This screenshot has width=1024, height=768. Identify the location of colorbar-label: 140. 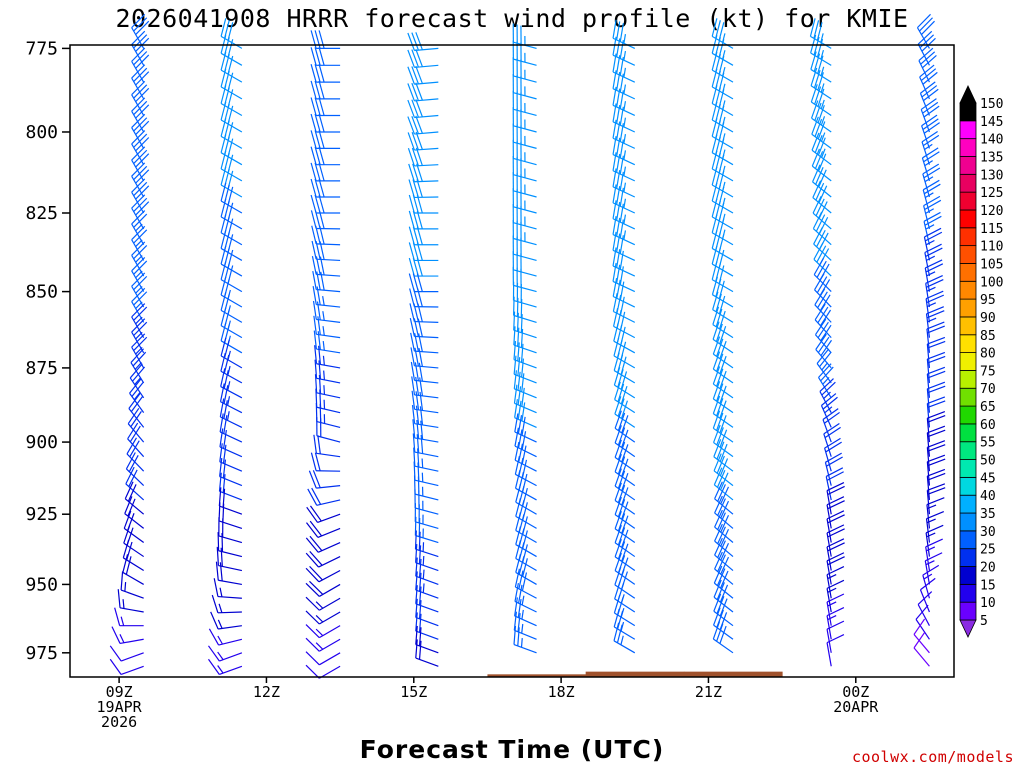
(991, 140).